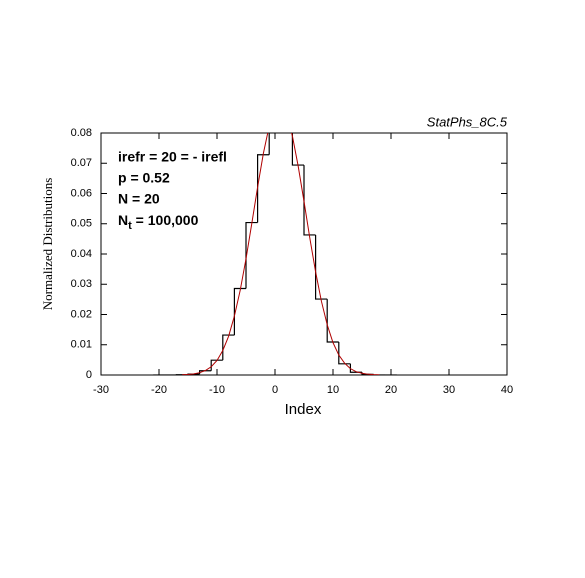 The image size is (585, 578). I want to click on annotation: N = 20, so click(139, 199).